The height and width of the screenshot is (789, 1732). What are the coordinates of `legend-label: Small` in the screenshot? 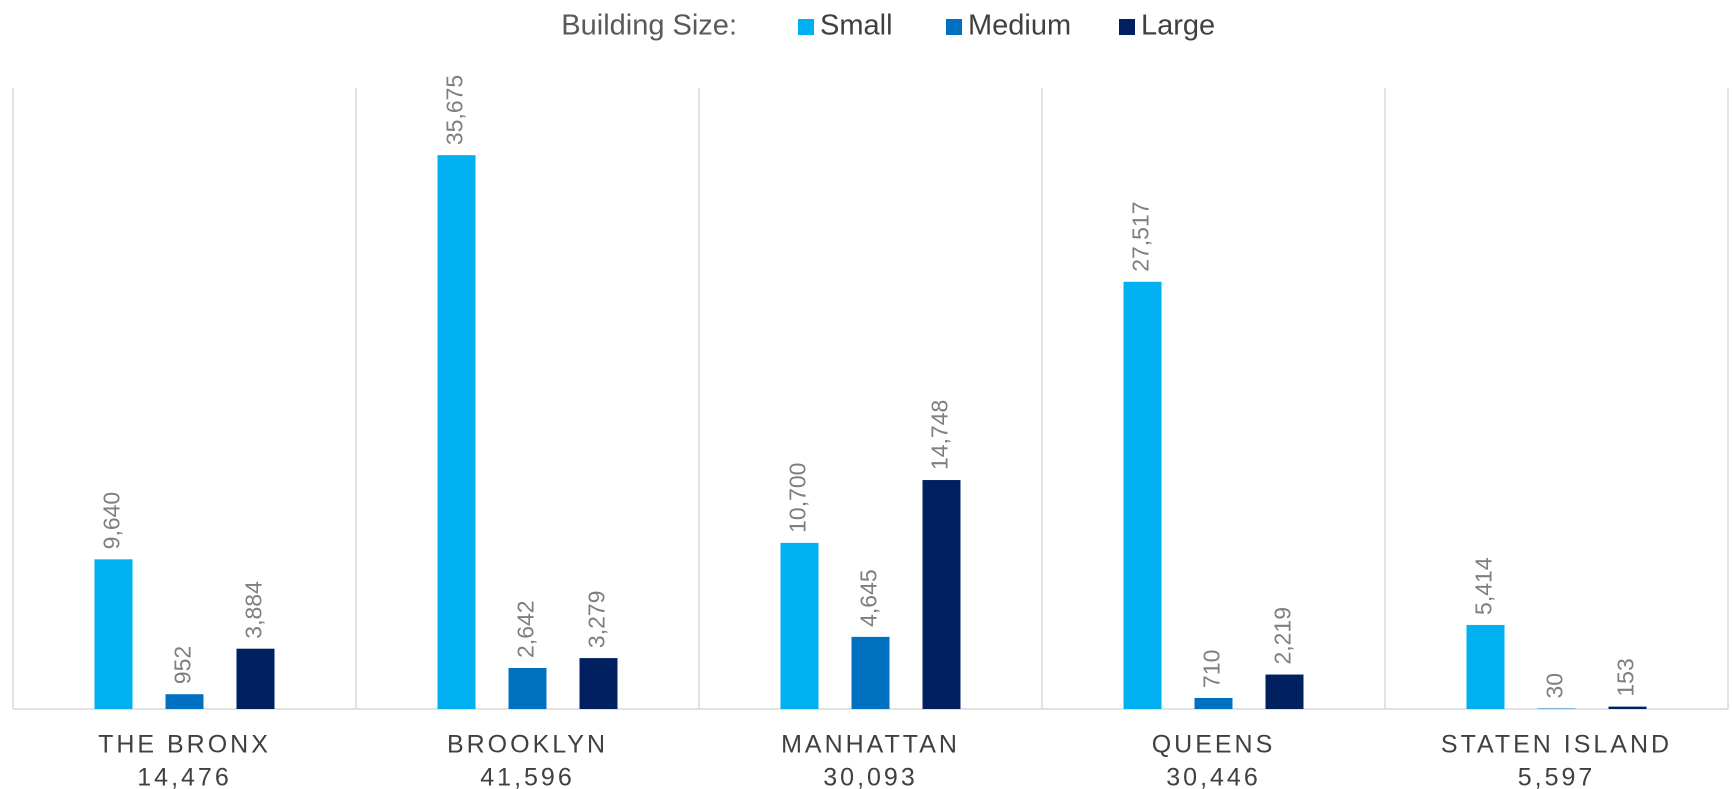 It's located at (856, 26).